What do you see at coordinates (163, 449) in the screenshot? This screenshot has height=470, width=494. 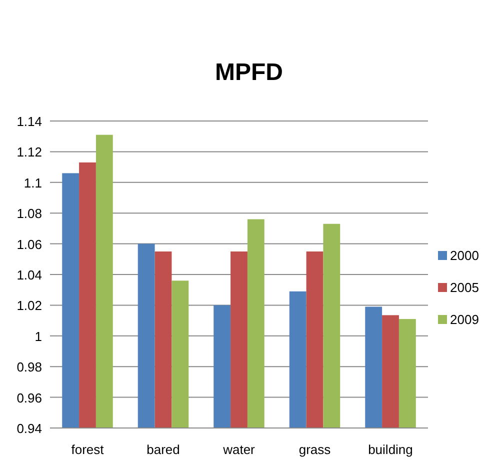 I see `x-tick-label: bared` at bounding box center [163, 449].